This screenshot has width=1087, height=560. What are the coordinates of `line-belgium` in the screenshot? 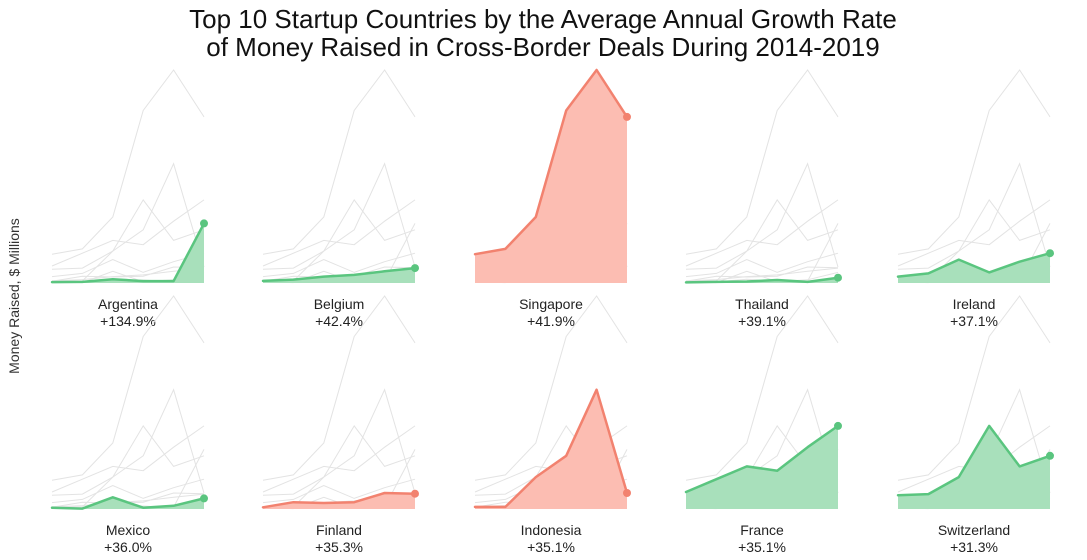 It's located at (339, 274).